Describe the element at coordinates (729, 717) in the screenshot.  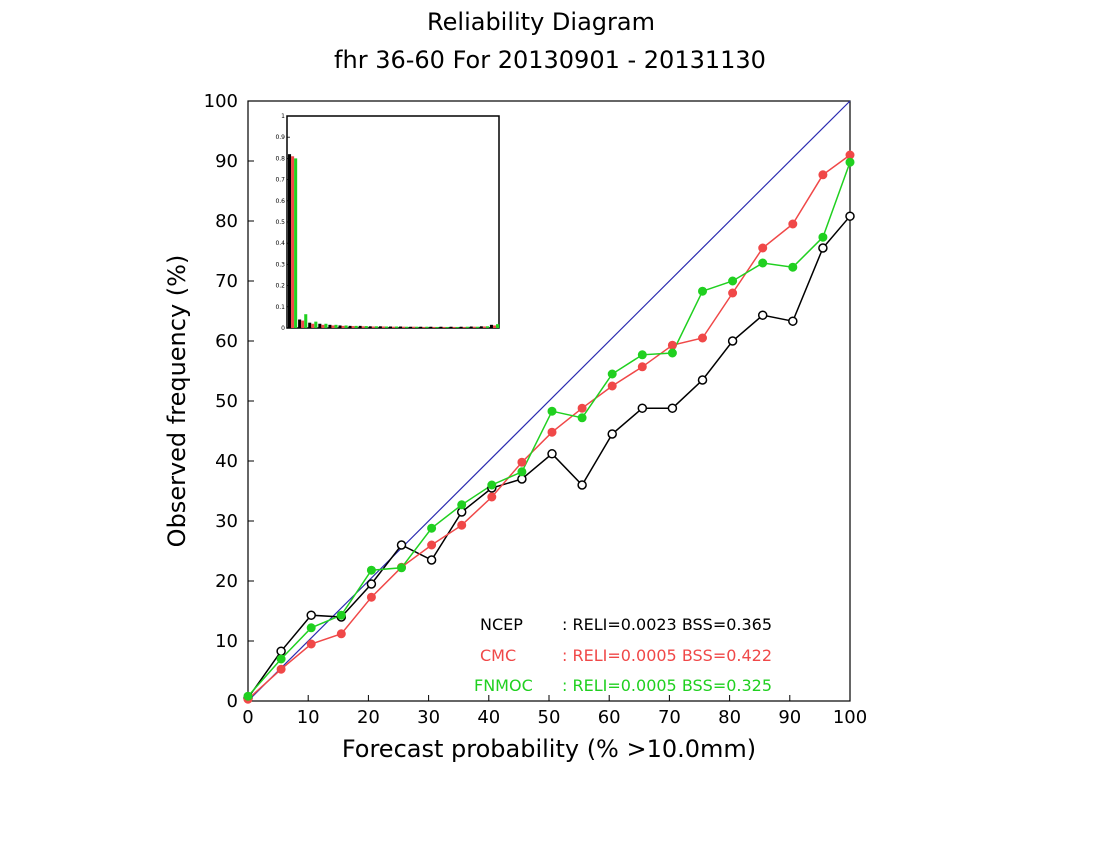
I see `x-tick-label: 80` at that location.